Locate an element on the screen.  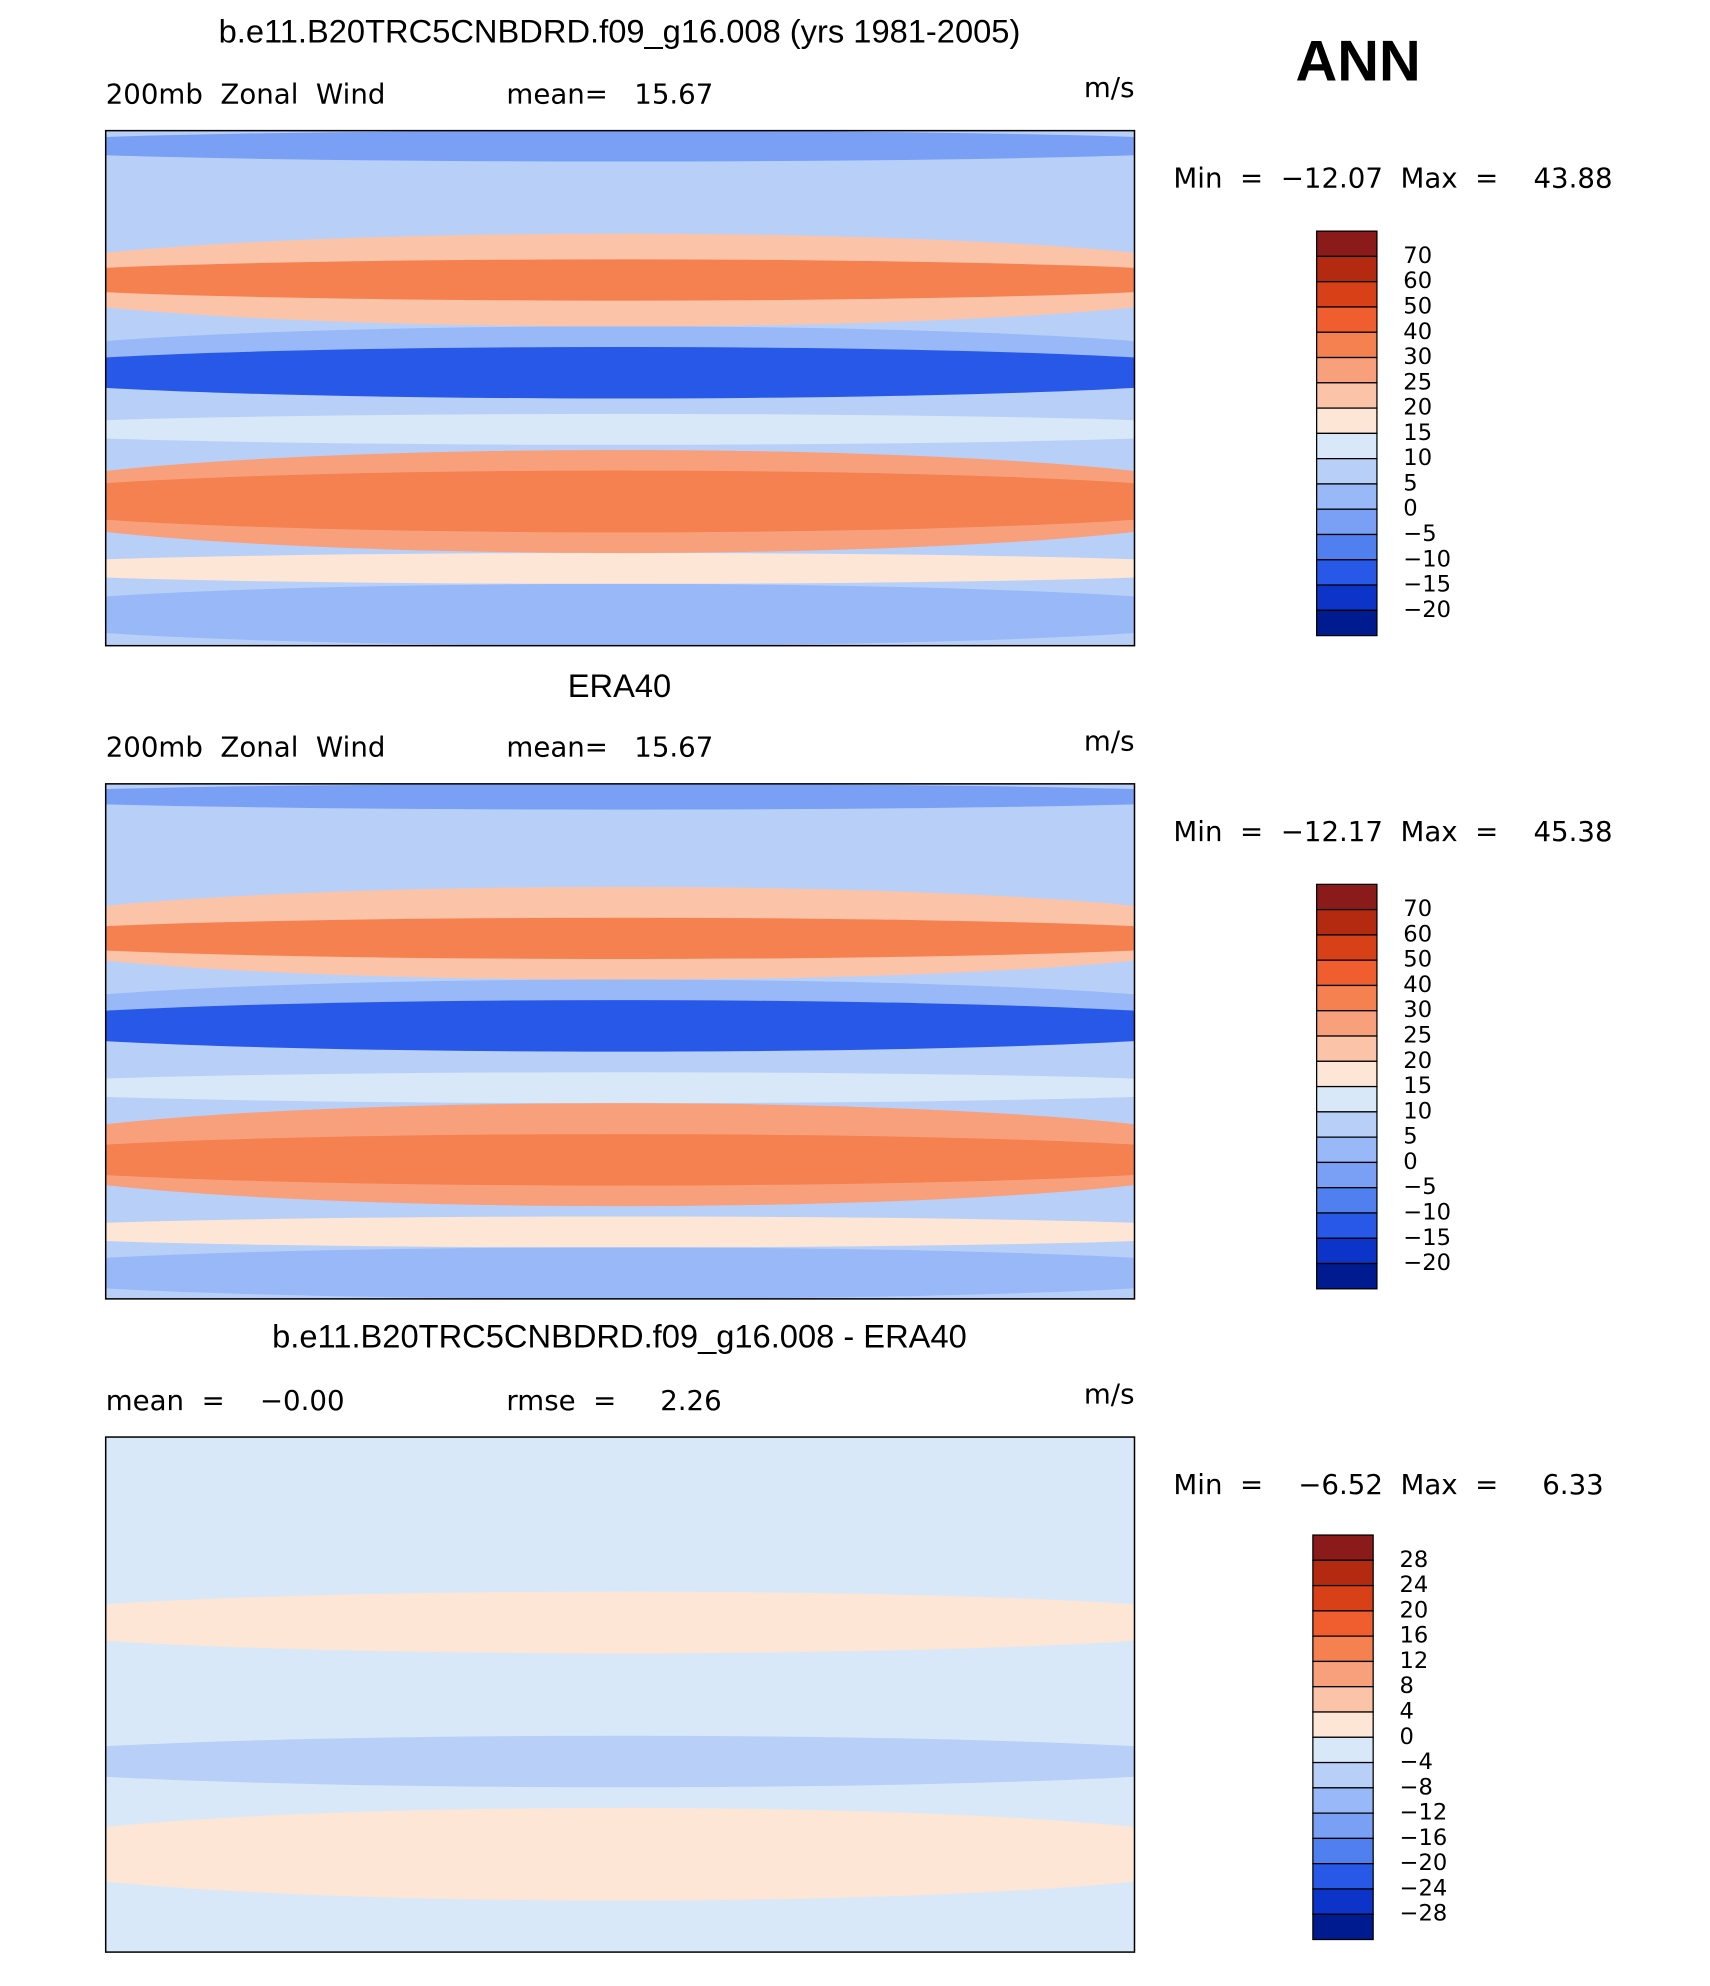
colorbar-label: 16 is located at coordinates (1414, 1636).